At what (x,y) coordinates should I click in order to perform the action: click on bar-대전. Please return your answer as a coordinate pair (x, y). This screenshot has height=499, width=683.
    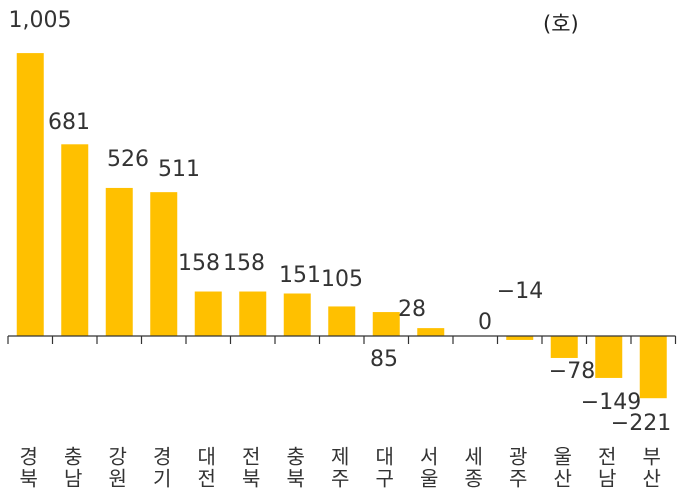
    Looking at the image, I should click on (208, 313).